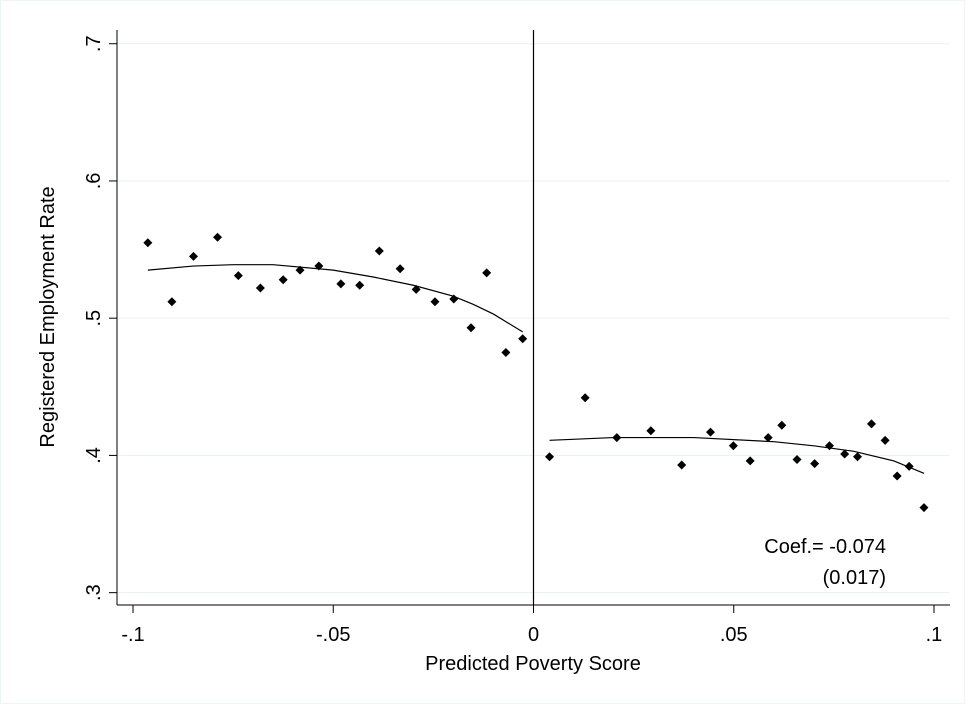  Describe the element at coordinates (533, 664) in the screenshot. I see `x-axis-label: Predicted Poverty Score` at that location.